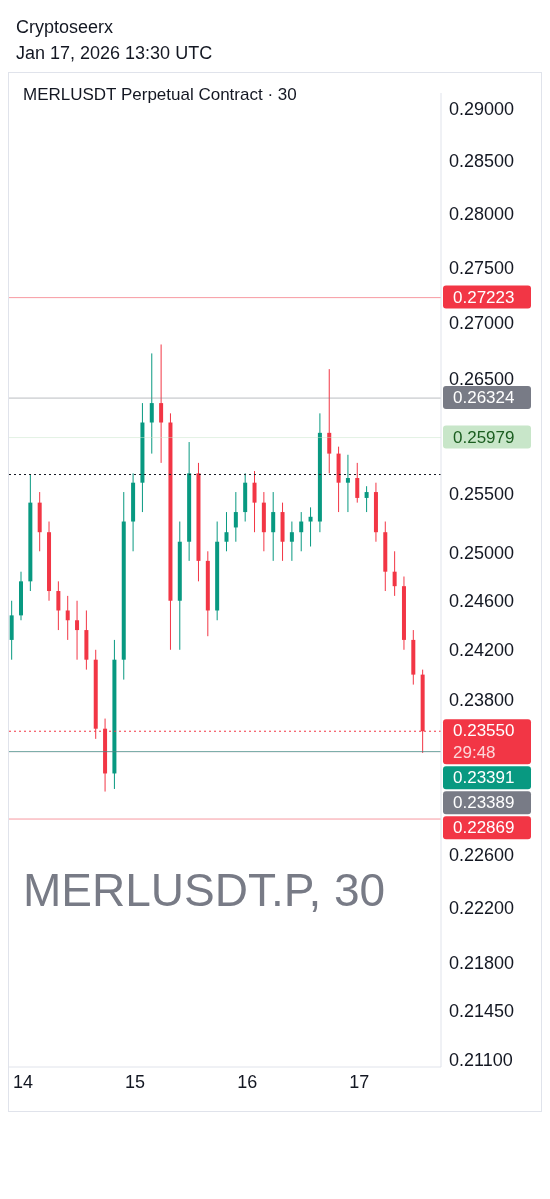 Image resolution: width=550 pixels, height=1199 pixels. I want to click on y-tick-label: 0.22200, so click(482, 908).